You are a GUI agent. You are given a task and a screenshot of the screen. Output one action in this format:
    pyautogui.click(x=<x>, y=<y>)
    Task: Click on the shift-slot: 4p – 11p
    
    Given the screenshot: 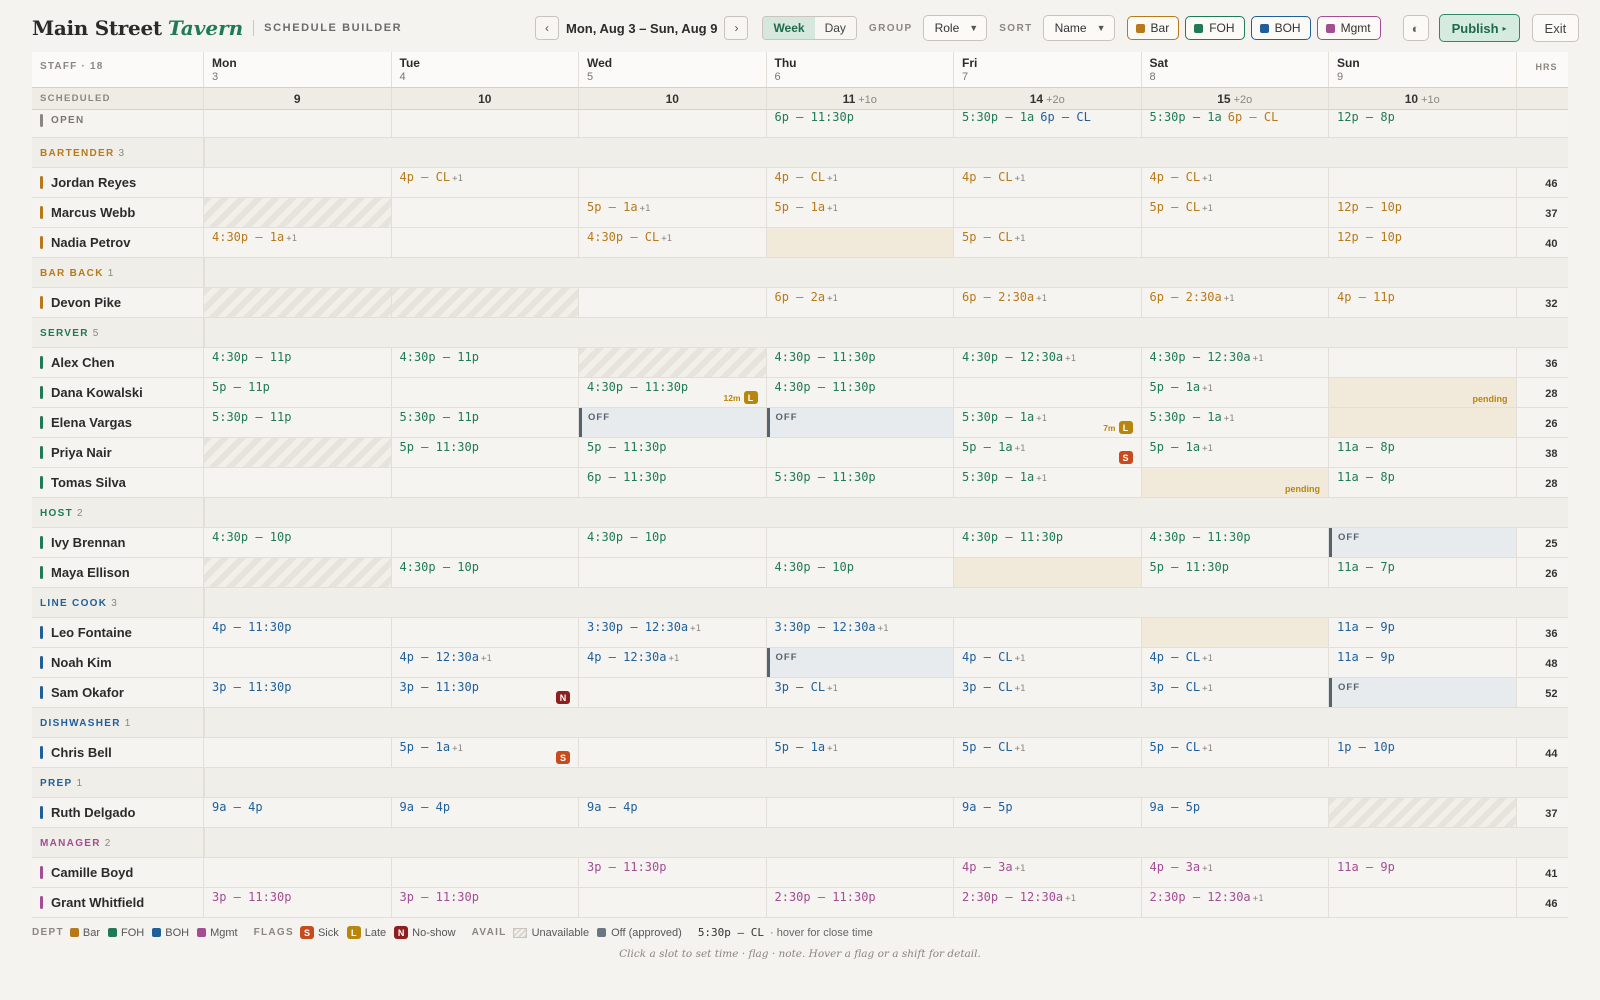 What is the action you would take?
    pyautogui.click(x=1423, y=302)
    